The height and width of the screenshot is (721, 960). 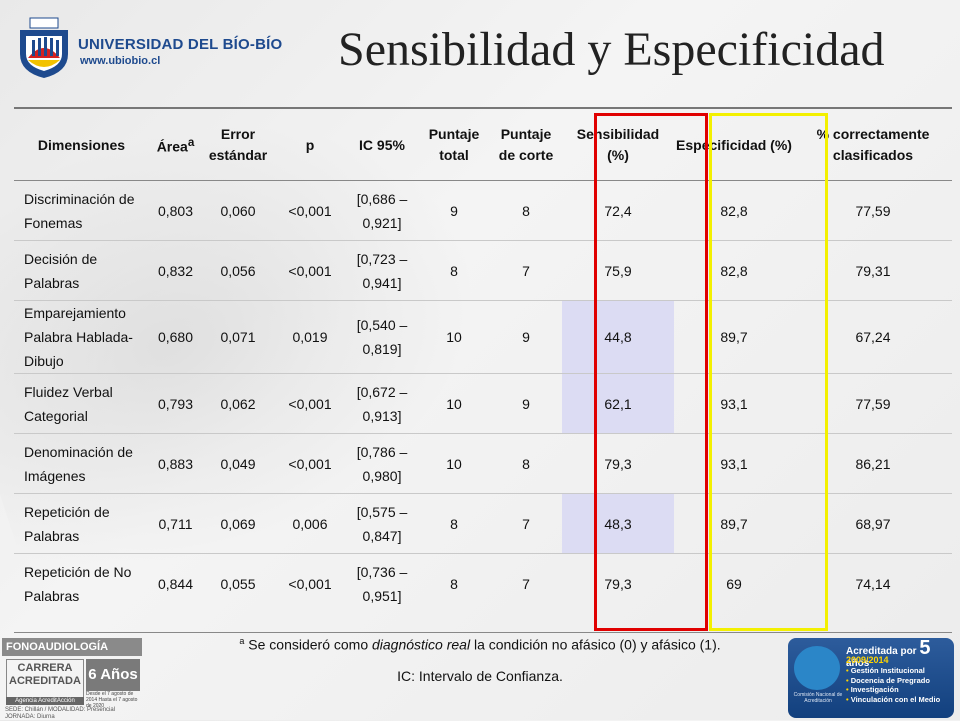 I want to click on university-url: www.ubiobio.cl, so click(x=120, y=61).